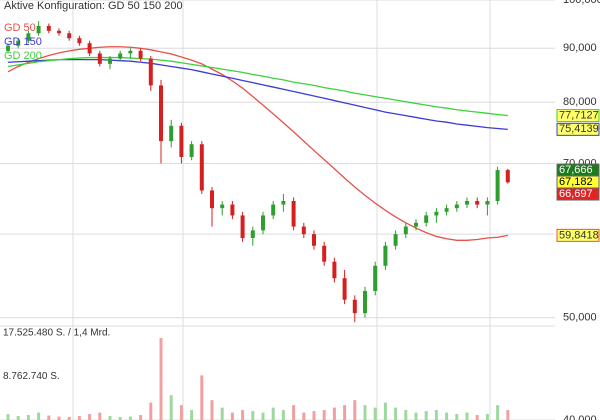 This screenshot has height=420, width=600. I want to click on y-tick-label: 50,000, so click(580, 318).